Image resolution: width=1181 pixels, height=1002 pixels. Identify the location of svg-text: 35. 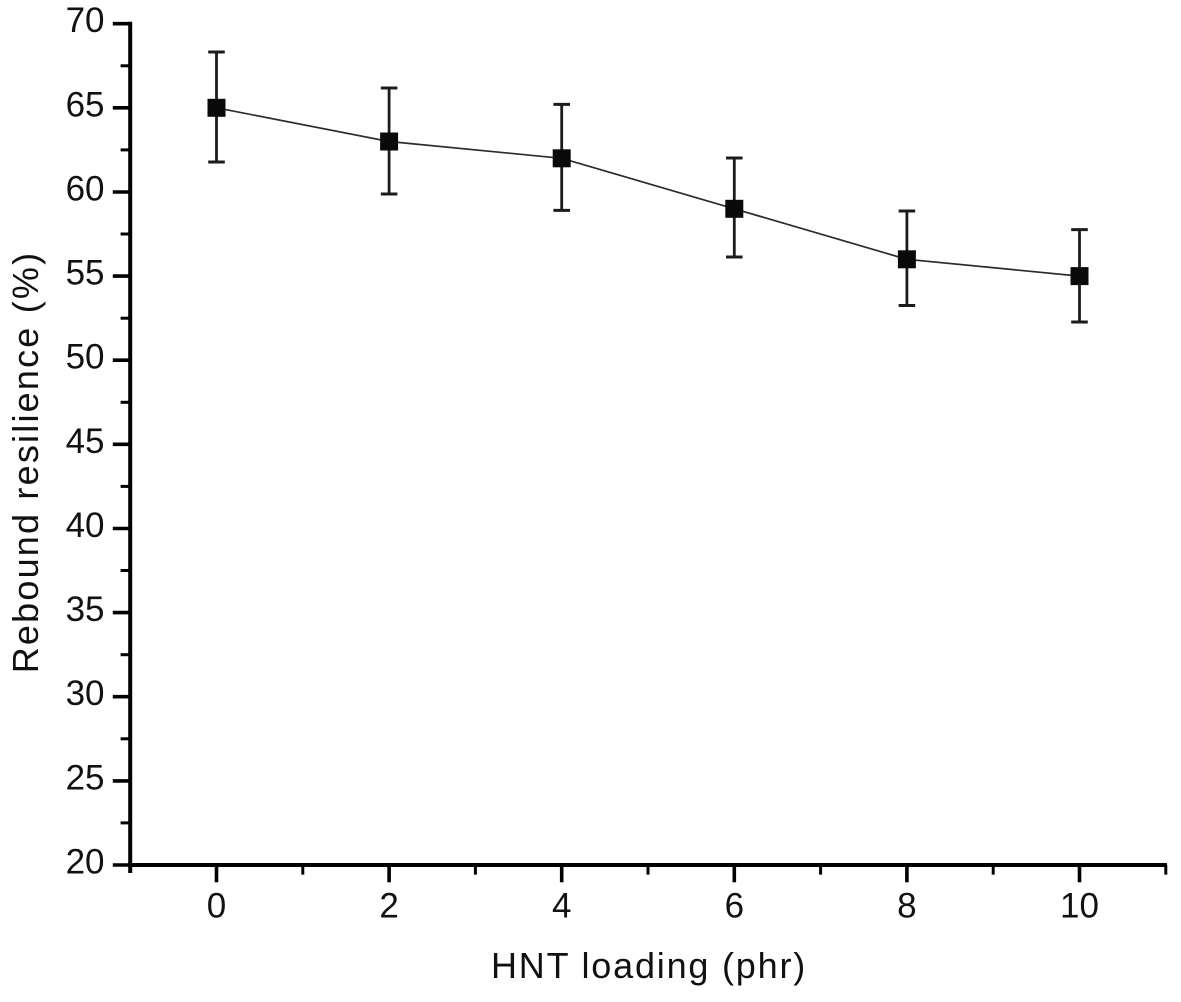
(85, 609).